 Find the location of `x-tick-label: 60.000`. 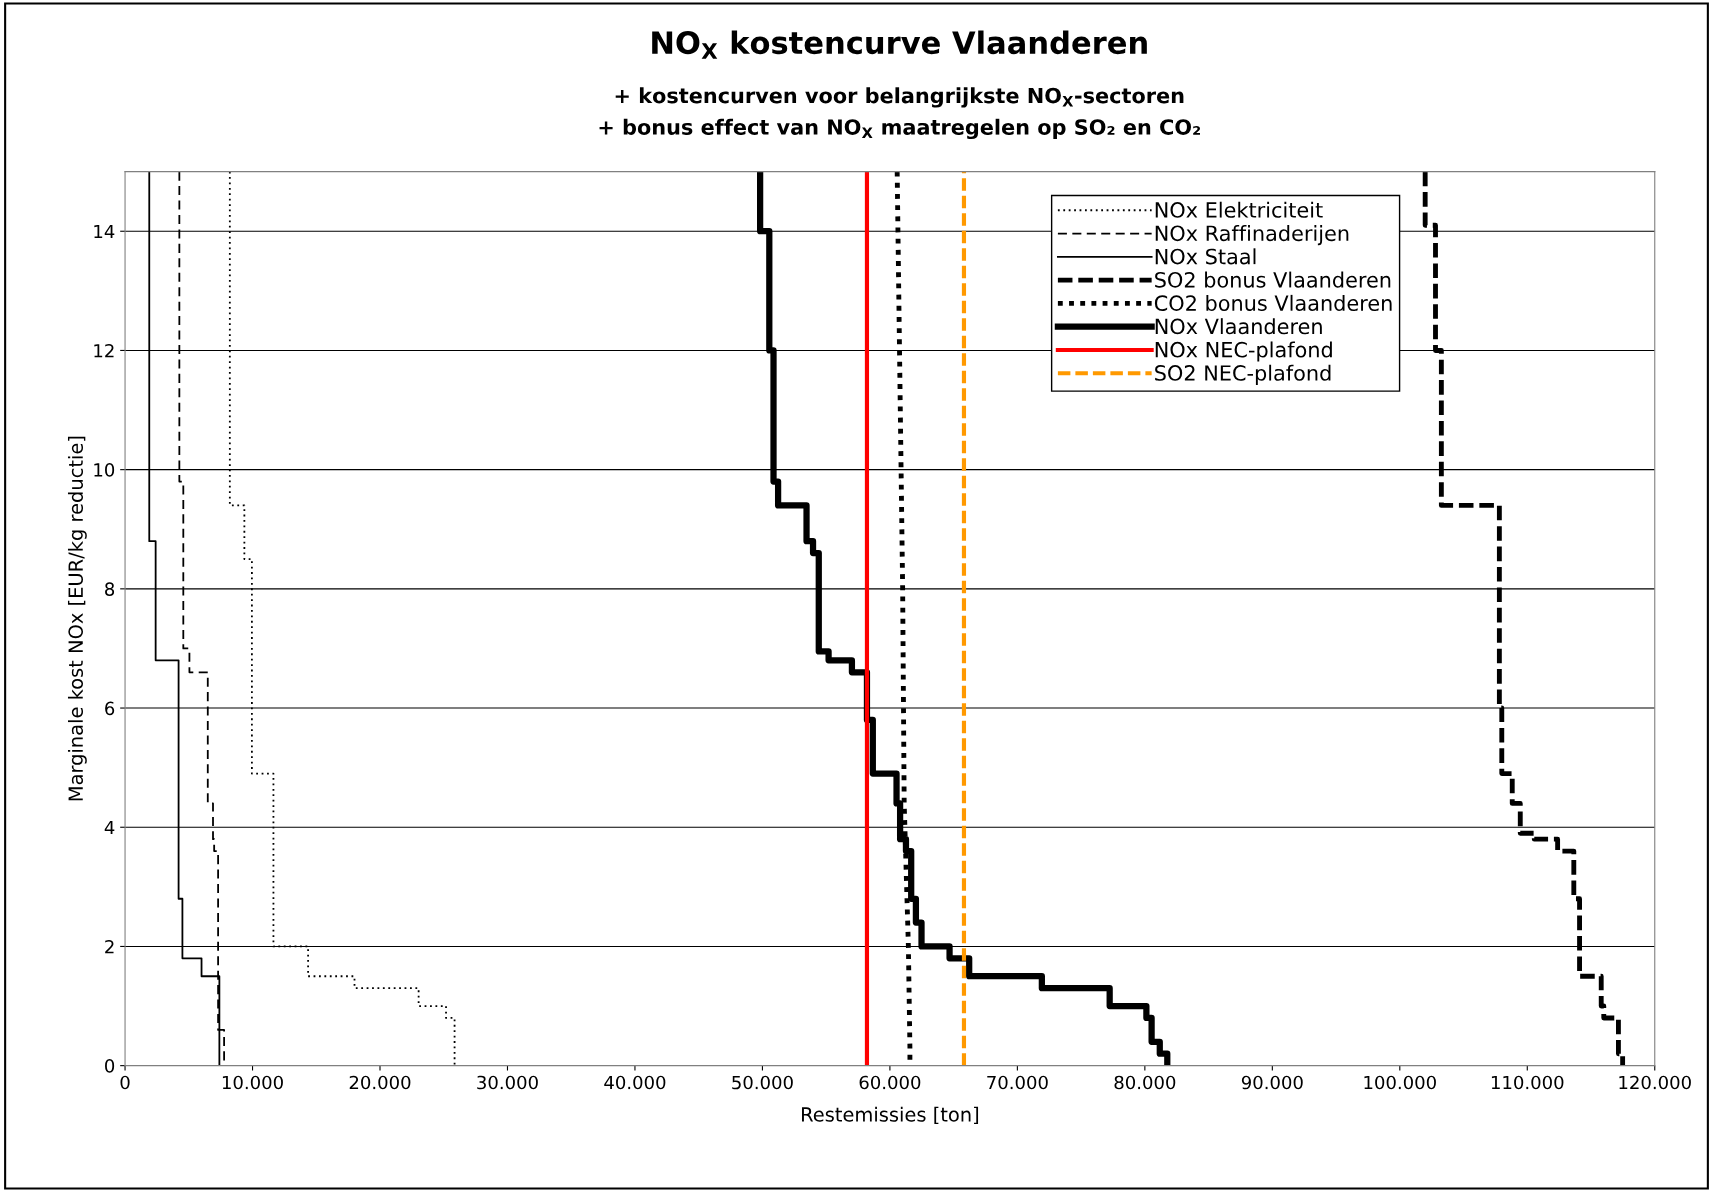

x-tick-label: 60.000 is located at coordinates (890, 1082).